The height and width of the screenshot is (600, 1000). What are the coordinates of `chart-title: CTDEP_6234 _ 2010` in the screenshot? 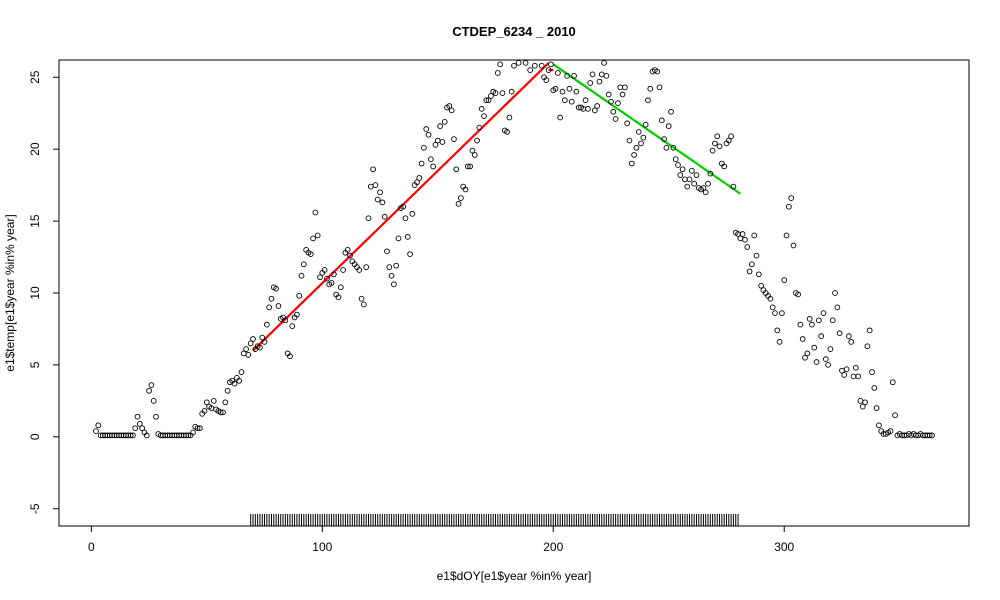 It's located at (514, 31).